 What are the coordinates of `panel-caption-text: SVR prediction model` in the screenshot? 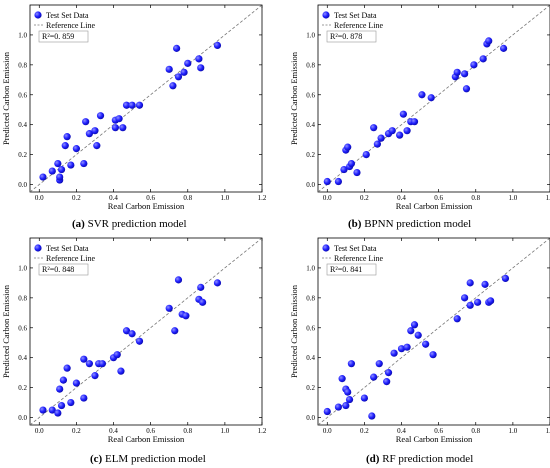 It's located at (136, 224).